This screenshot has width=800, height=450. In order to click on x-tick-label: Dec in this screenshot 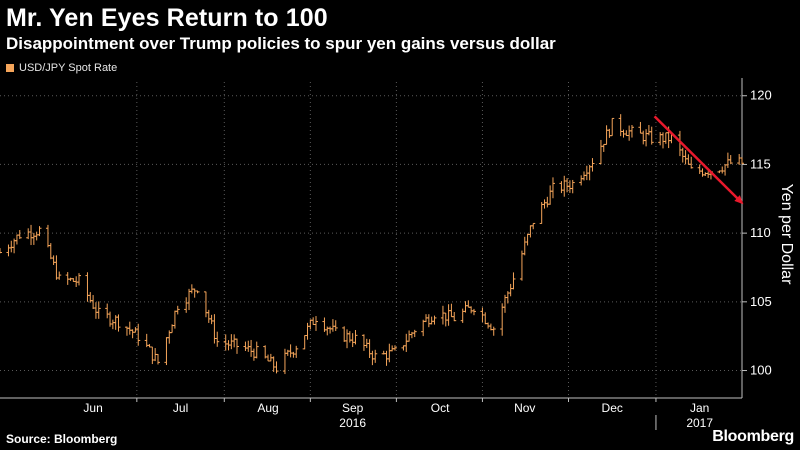, I will do `click(612, 408)`.